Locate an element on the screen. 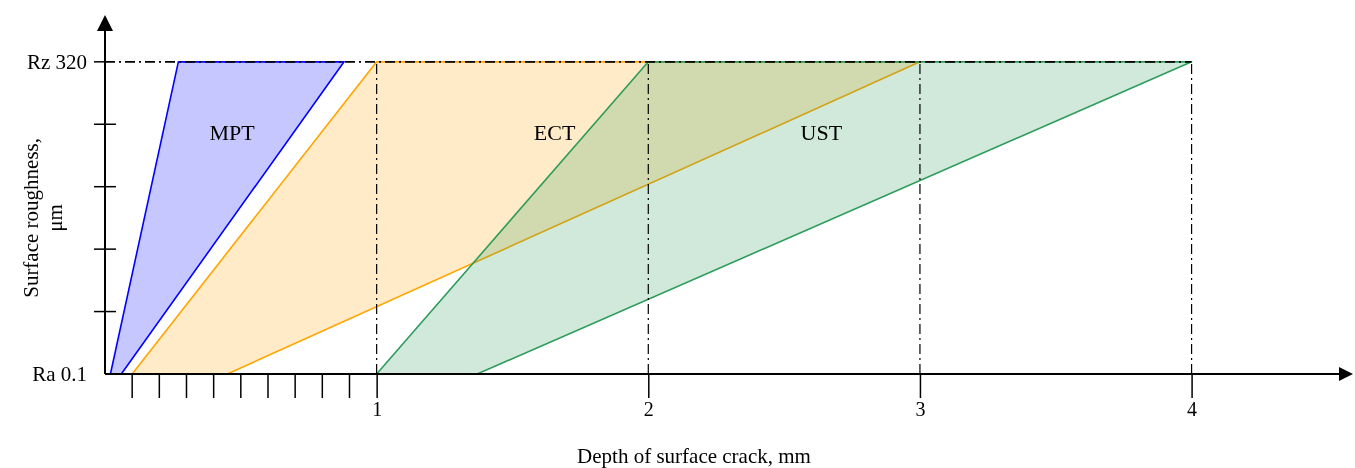  x-tick-label: 2 is located at coordinates (648, 409).